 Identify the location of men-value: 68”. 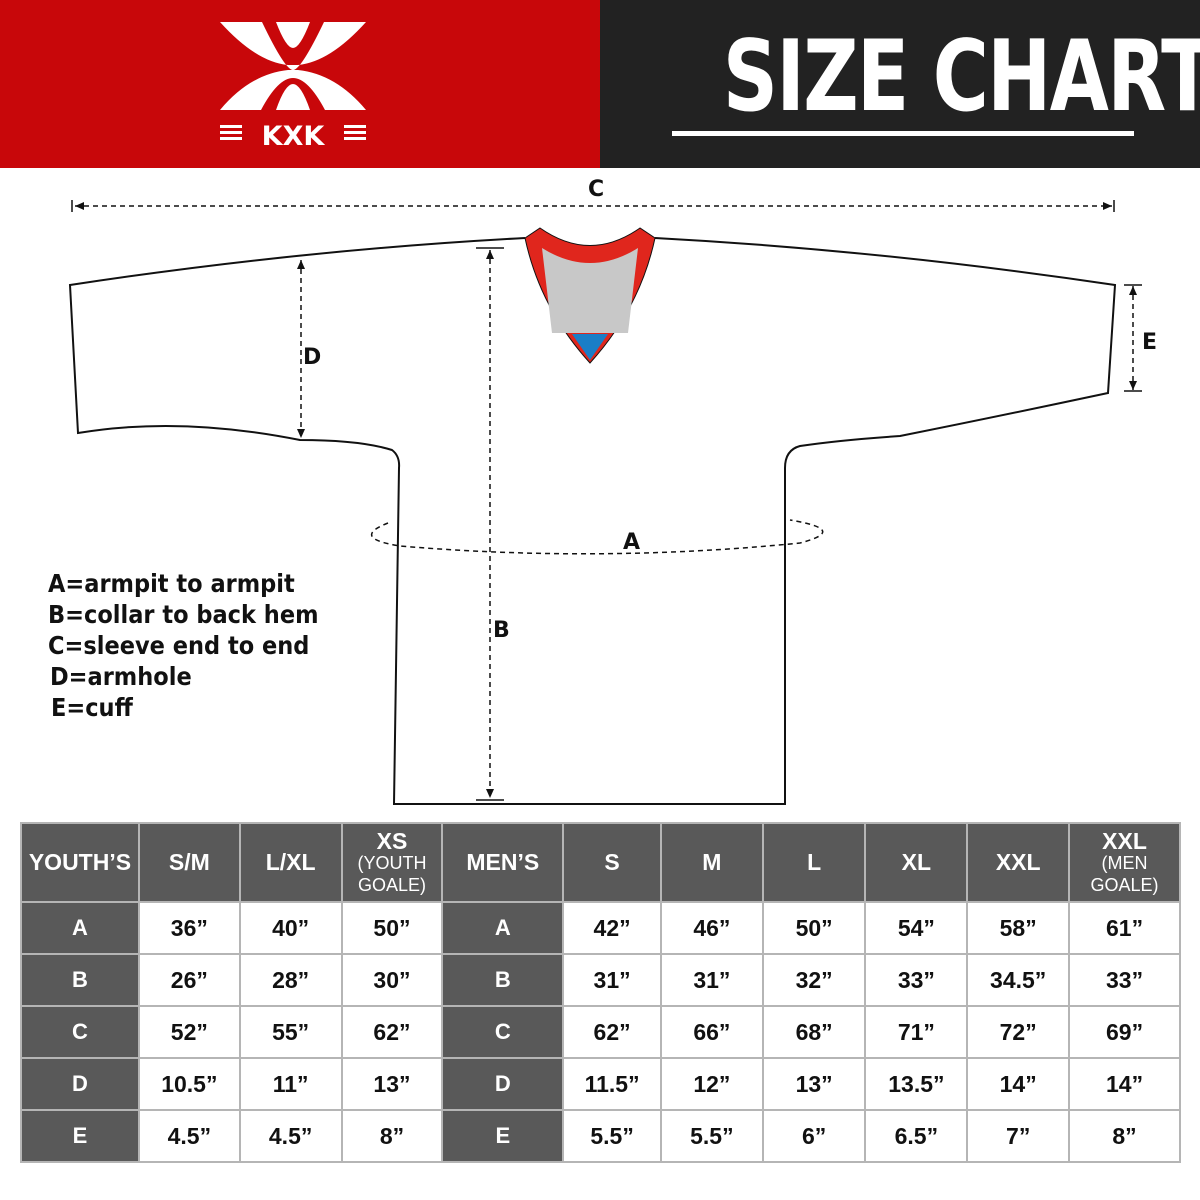
(814, 1032).